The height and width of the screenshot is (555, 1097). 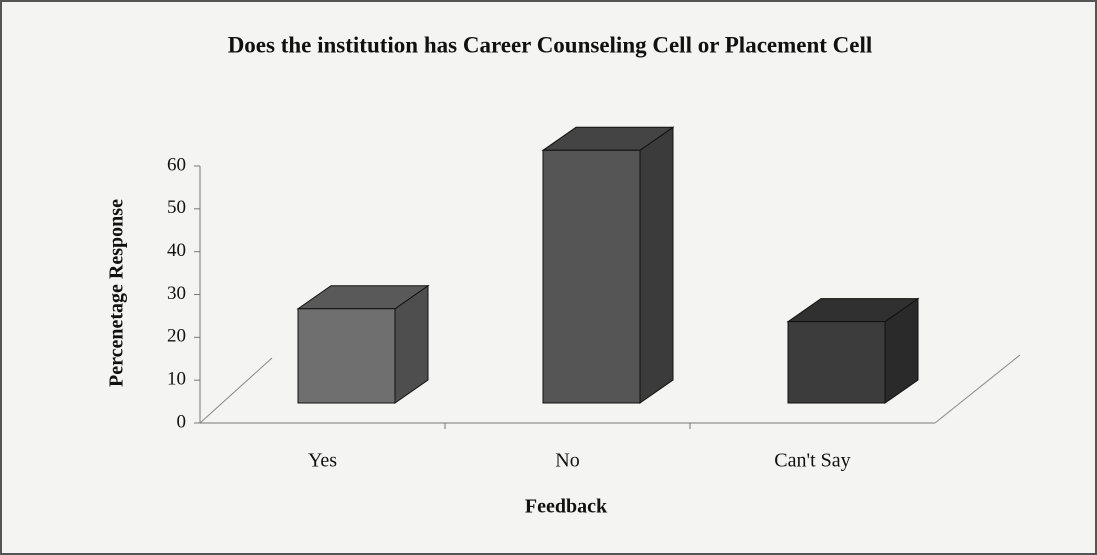 What do you see at coordinates (566, 507) in the screenshot?
I see `x-axis-title: Feedback` at bounding box center [566, 507].